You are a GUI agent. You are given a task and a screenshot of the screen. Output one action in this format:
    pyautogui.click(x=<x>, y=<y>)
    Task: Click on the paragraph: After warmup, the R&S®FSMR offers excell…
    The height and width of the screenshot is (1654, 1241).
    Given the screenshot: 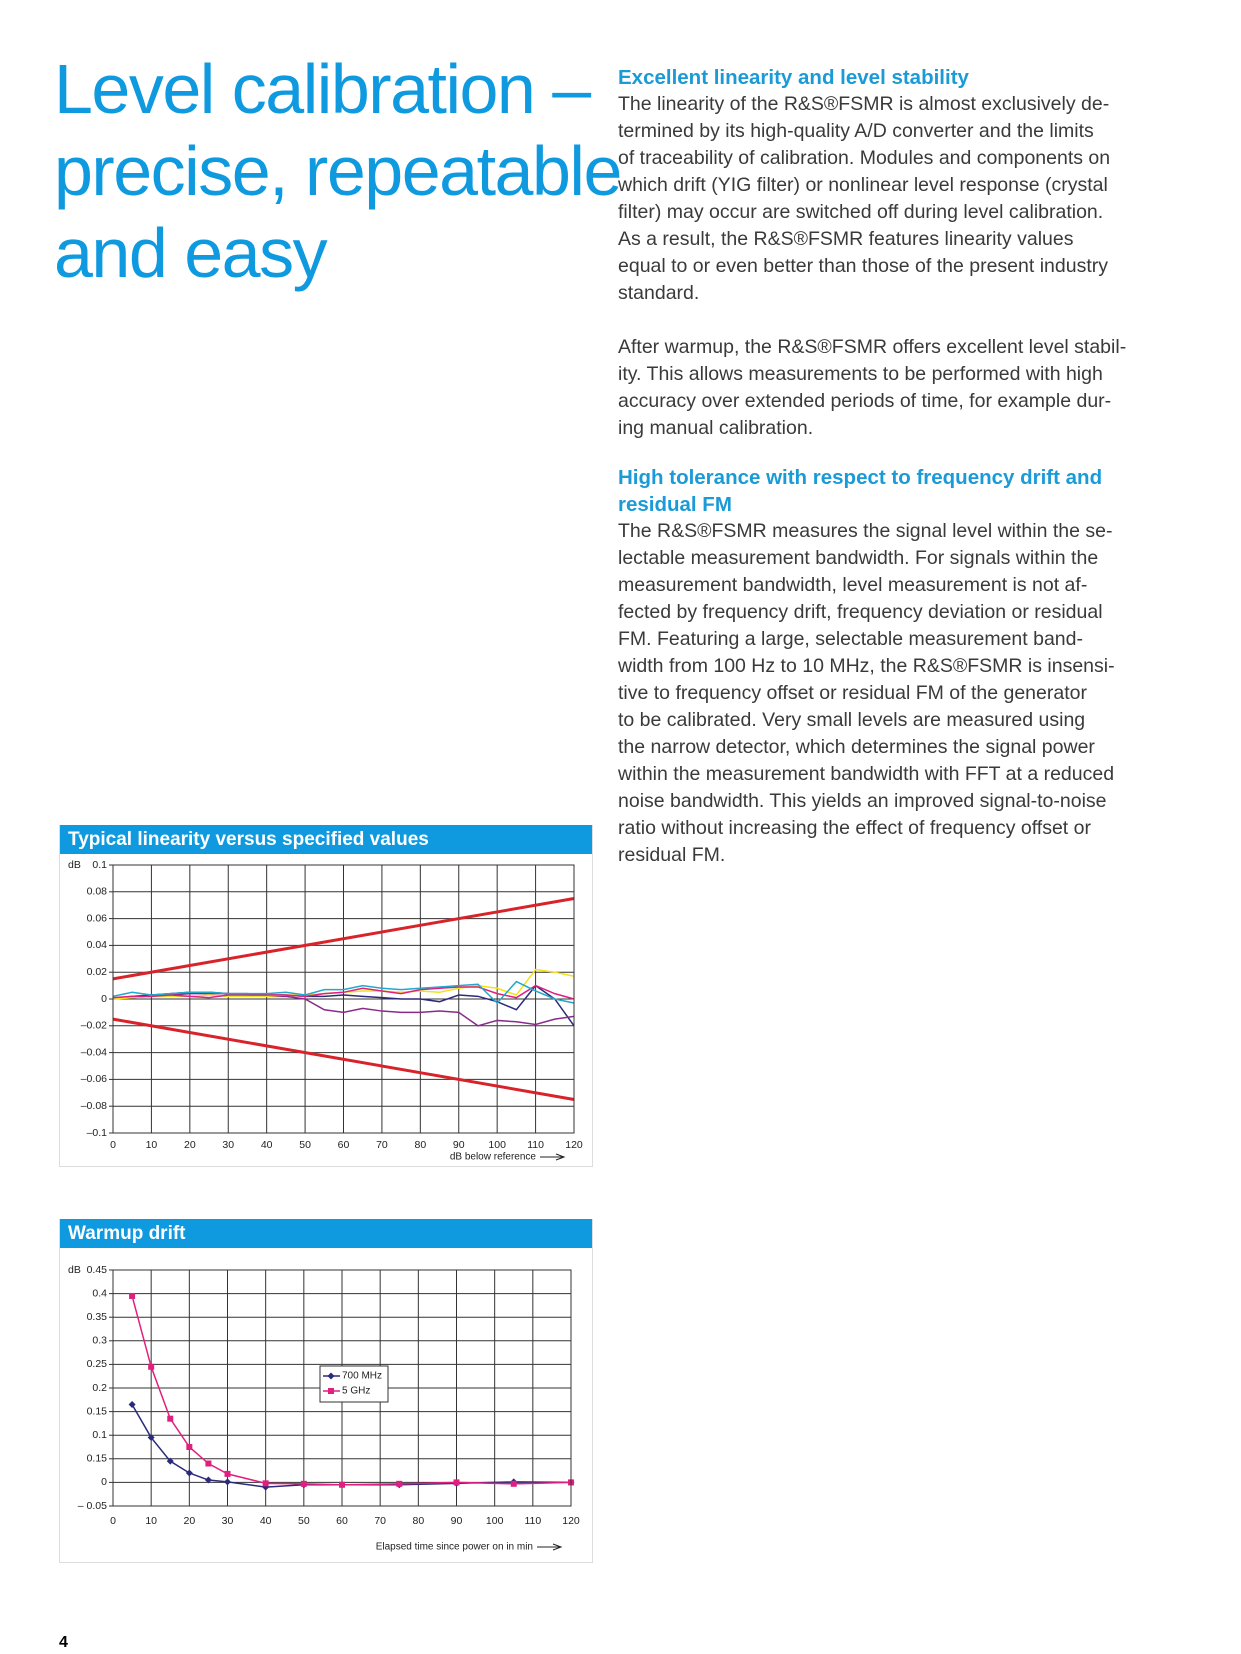 What is the action you would take?
    pyautogui.click(x=918, y=388)
    